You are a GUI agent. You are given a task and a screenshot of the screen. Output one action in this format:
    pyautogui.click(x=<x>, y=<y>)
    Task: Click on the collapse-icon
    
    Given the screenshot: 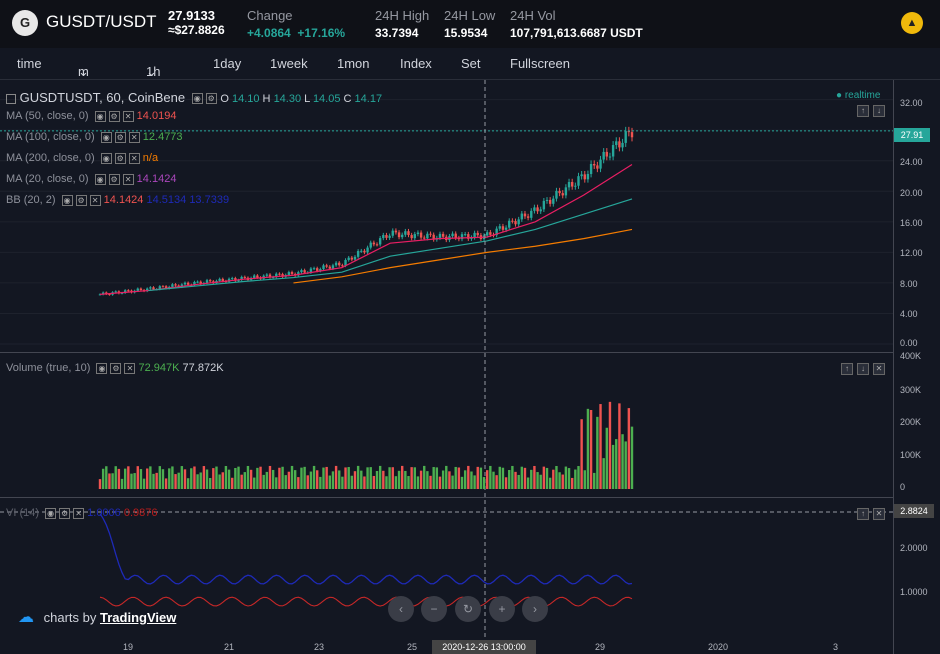 What is the action you would take?
    pyautogui.click(x=11, y=98)
    